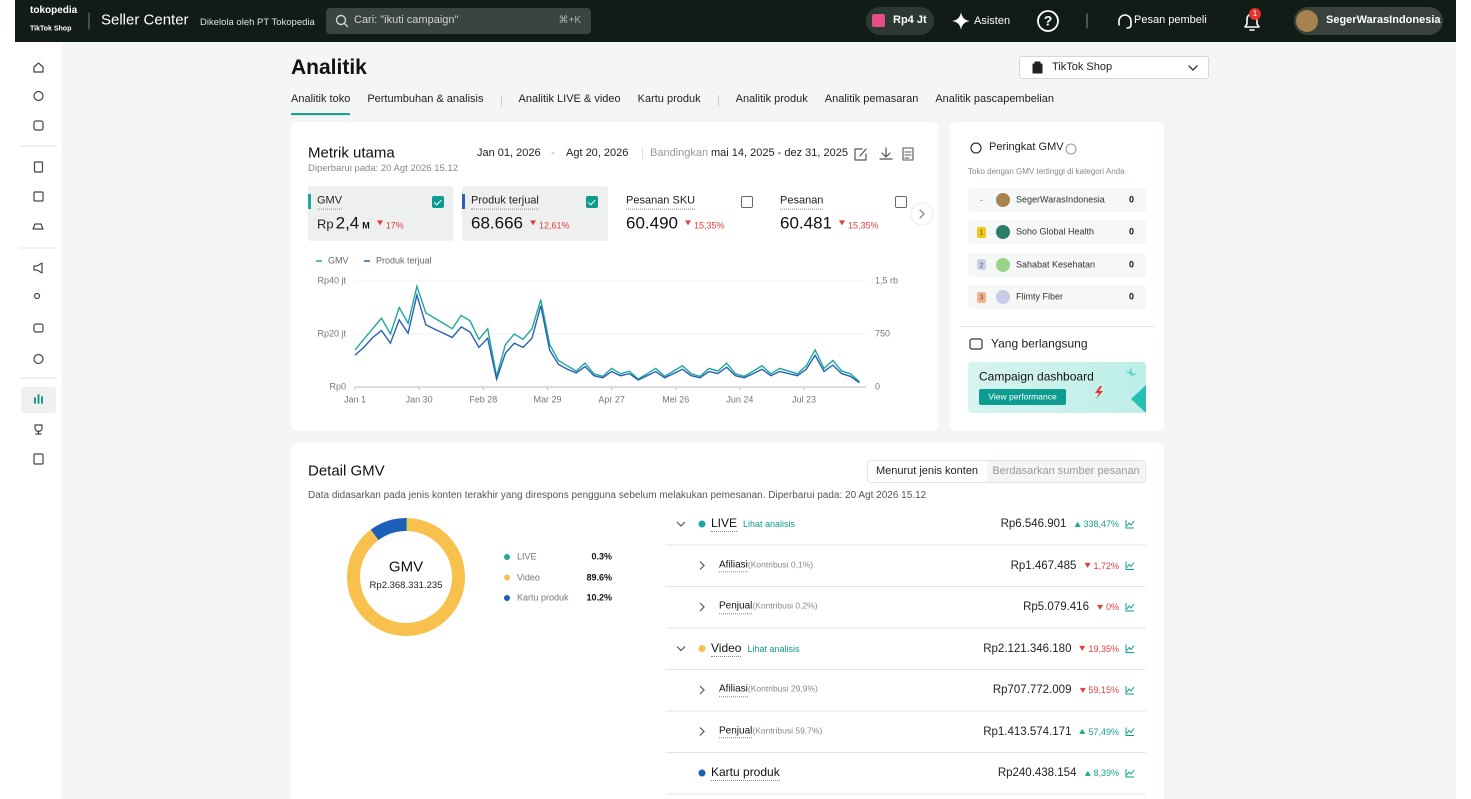 The height and width of the screenshot is (799, 1471). I want to click on x-tick-label: Feb 28, so click(483, 399).